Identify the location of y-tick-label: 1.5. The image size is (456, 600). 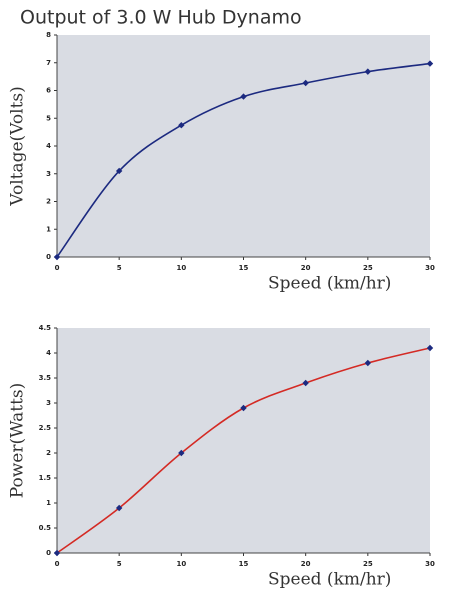
(45, 478).